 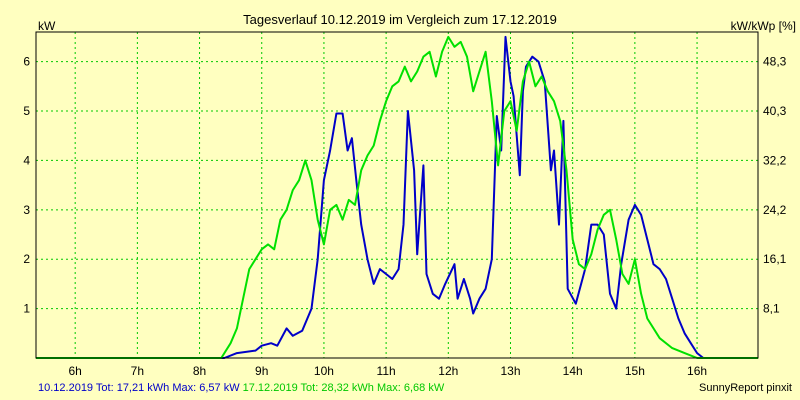 I want to click on y-tick-label-right: 24,2, so click(x=775, y=210).